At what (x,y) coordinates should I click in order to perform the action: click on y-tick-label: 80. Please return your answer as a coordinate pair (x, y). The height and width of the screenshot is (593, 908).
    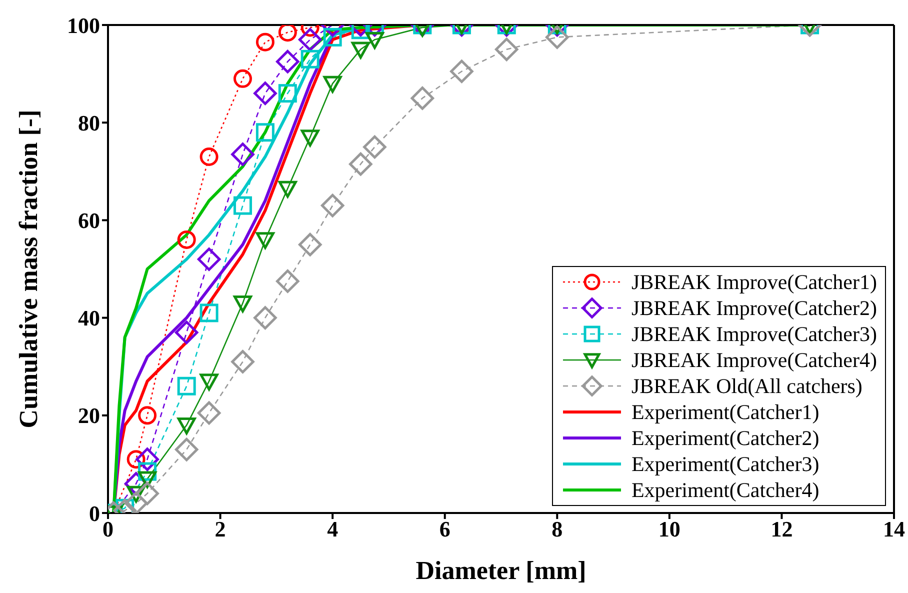
    Looking at the image, I should click on (89, 123).